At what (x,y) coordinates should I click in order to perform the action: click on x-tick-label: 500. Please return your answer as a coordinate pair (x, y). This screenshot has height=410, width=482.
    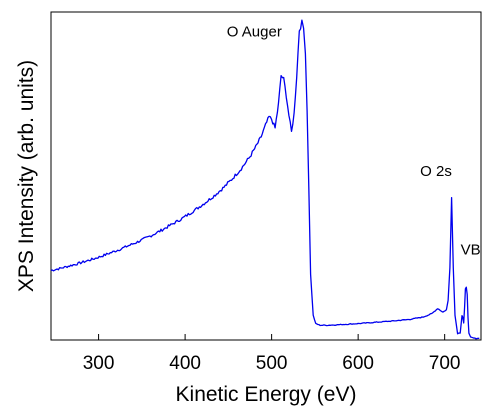
    Looking at the image, I should click on (272, 363).